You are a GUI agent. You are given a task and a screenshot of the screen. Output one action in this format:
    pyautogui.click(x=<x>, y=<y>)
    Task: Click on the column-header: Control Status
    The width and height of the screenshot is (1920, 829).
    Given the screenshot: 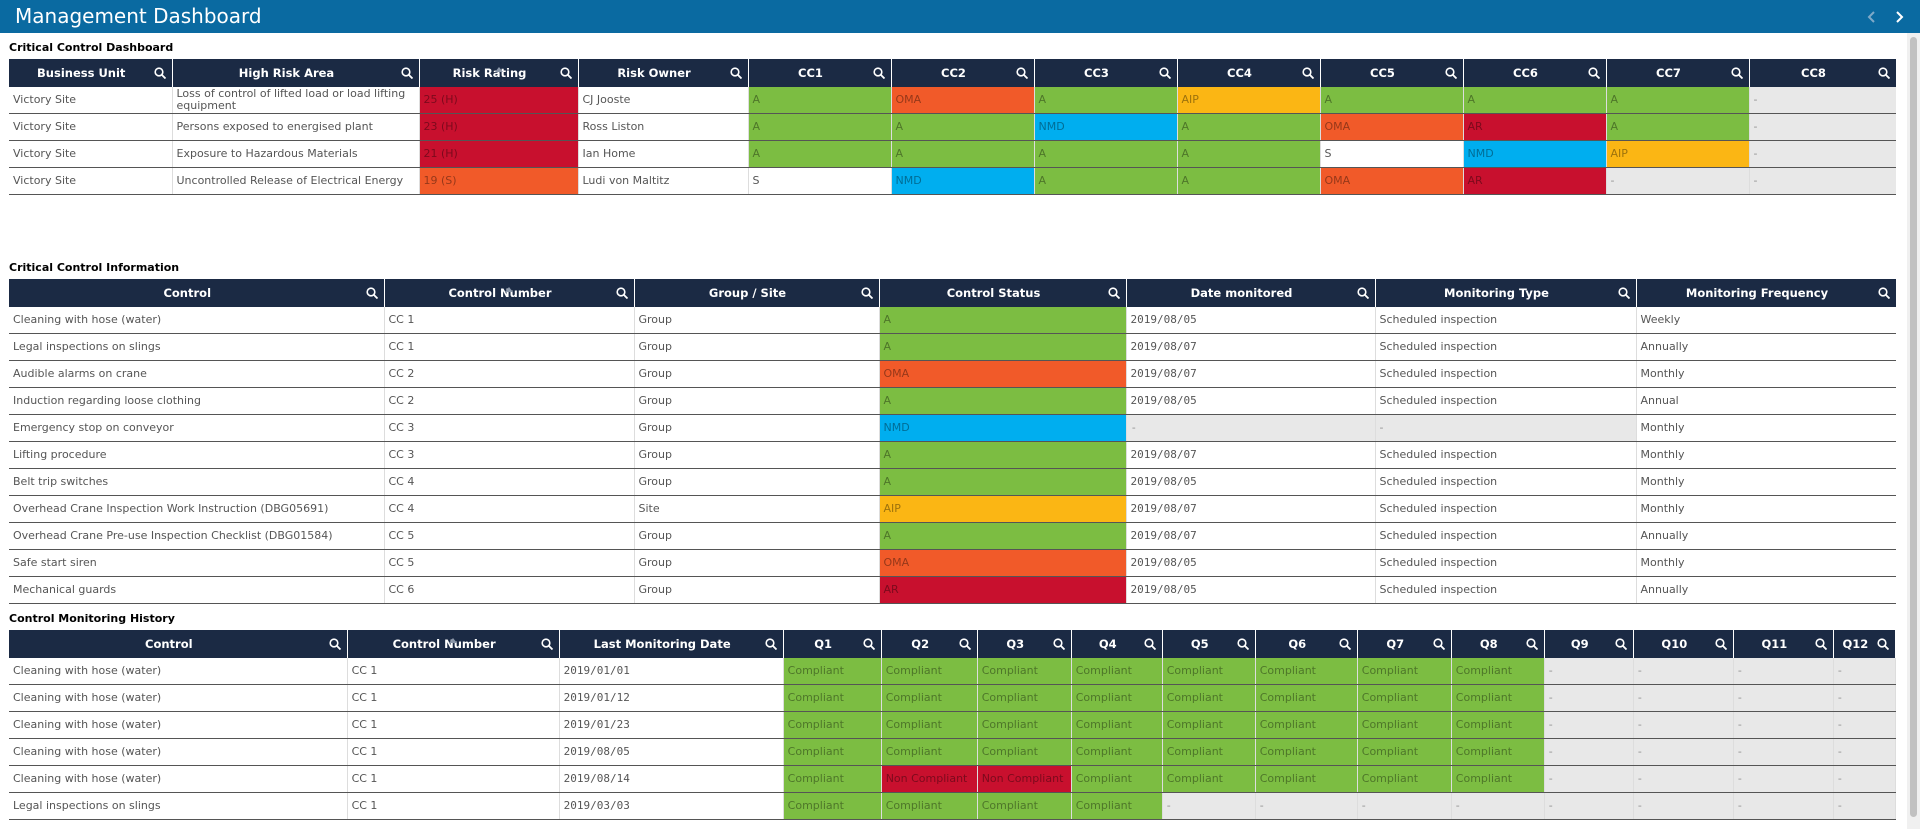 What is the action you would take?
    pyautogui.click(x=1003, y=293)
    